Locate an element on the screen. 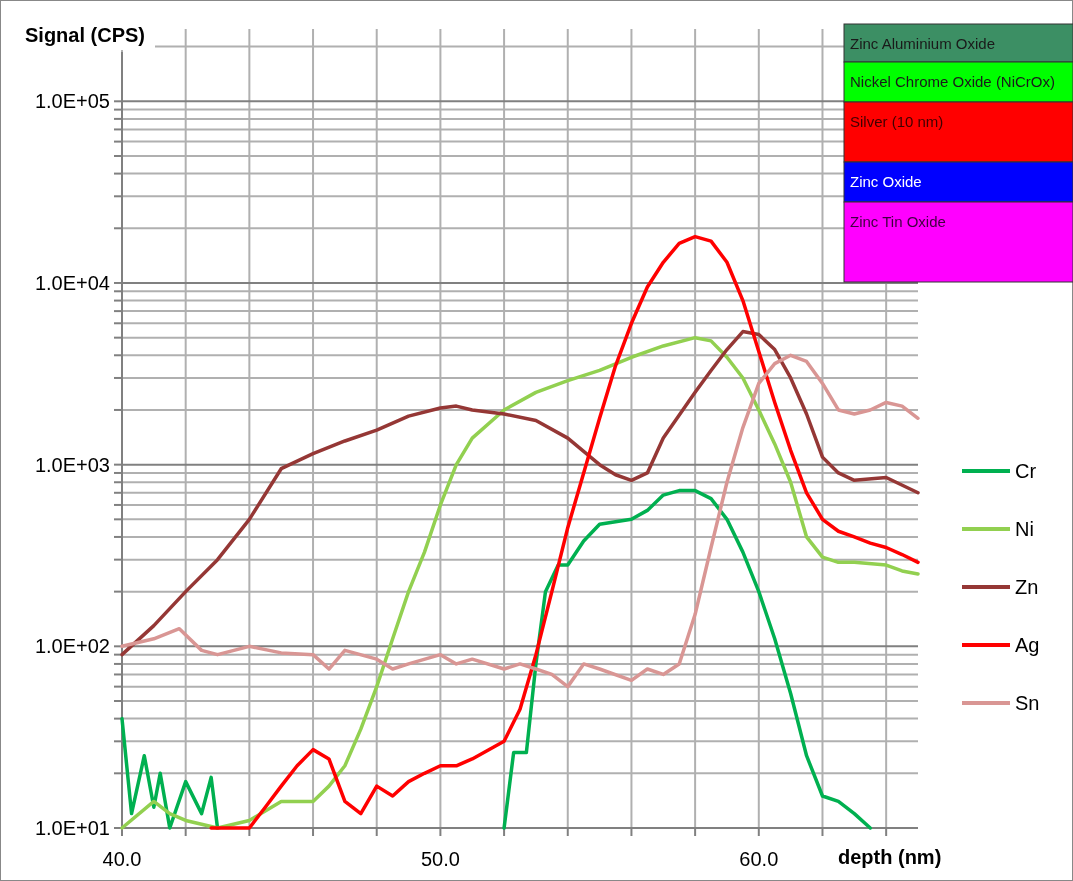 This screenshot has width=1073, height=881. x-tick-label: 60.0 is located at coordinates (759, 859).